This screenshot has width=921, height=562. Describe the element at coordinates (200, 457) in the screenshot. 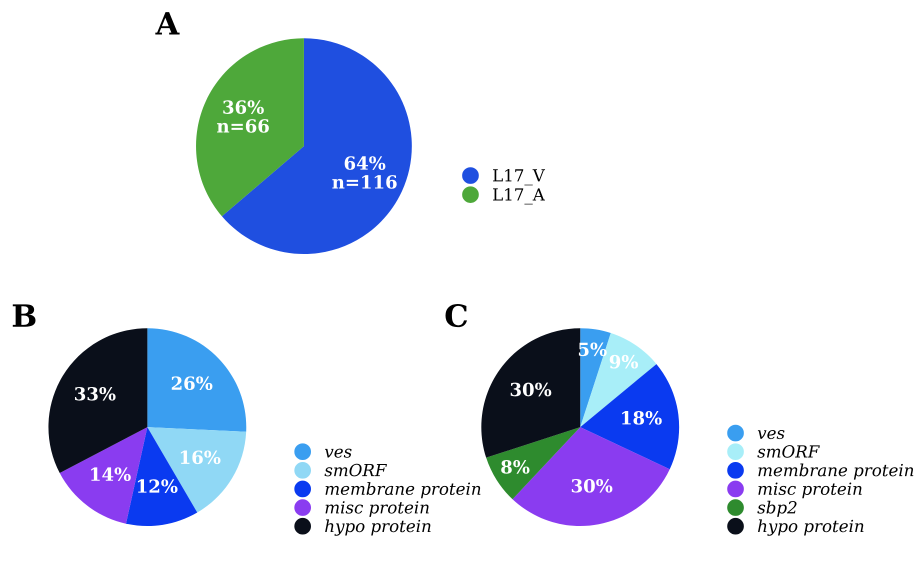

I see `data-label: 16%` at that location.